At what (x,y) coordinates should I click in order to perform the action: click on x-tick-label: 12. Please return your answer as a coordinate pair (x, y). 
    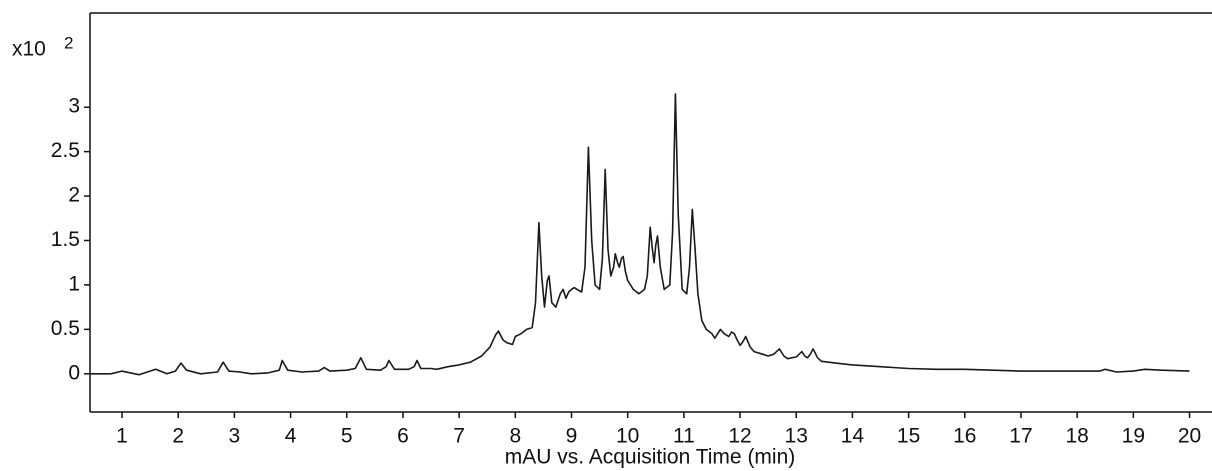
    Looking at the image, I should click on (739, 436).